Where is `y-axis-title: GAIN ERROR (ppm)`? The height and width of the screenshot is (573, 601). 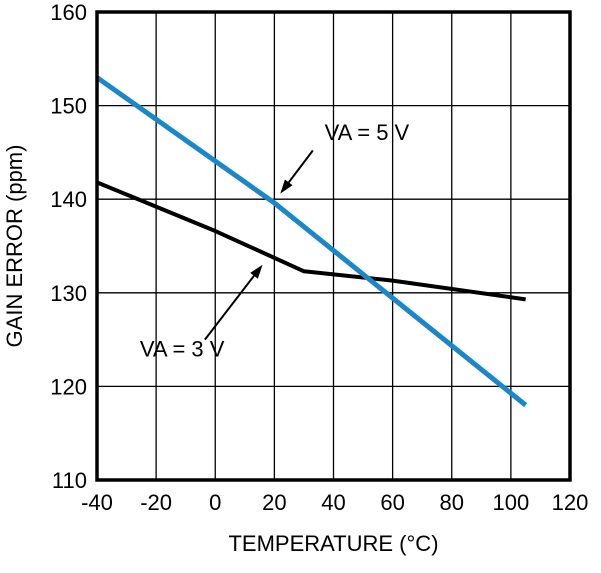 y-axis-title: GAIN ERROR (ppm) is located at coordinates (14, 246).